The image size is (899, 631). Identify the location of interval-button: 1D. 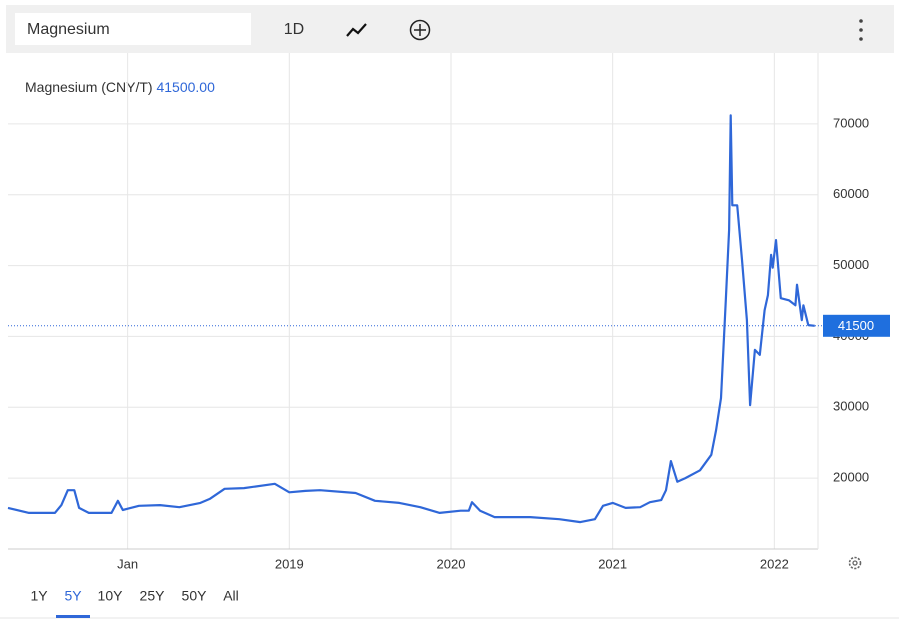
(294, 29).